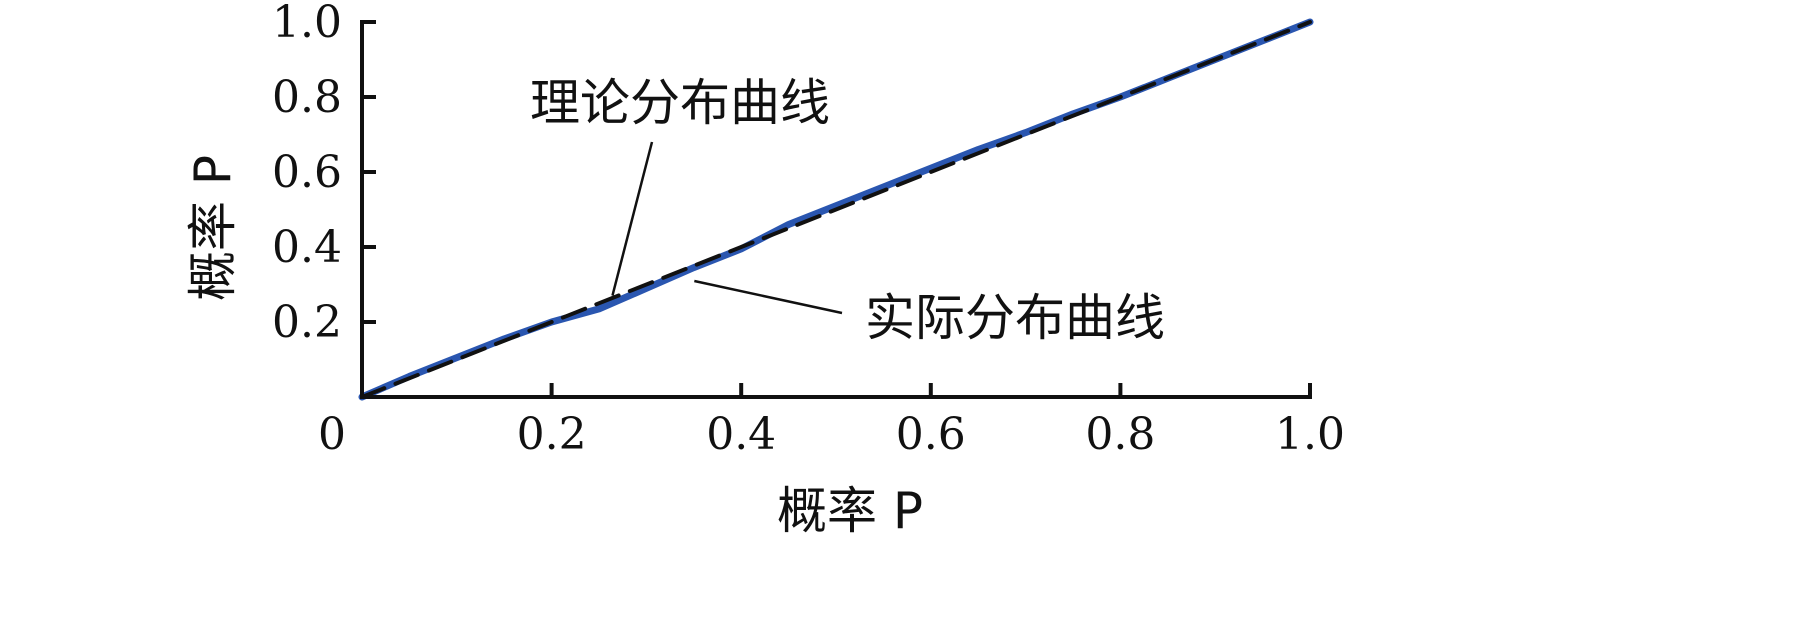 The width and height of the screenshot is (1819, 632). What do you see at coordinates (1015, 318) in the screenshot?
I see `annotation-actual-curve: 实际分布曲线` at bounding box center [1015, 318].